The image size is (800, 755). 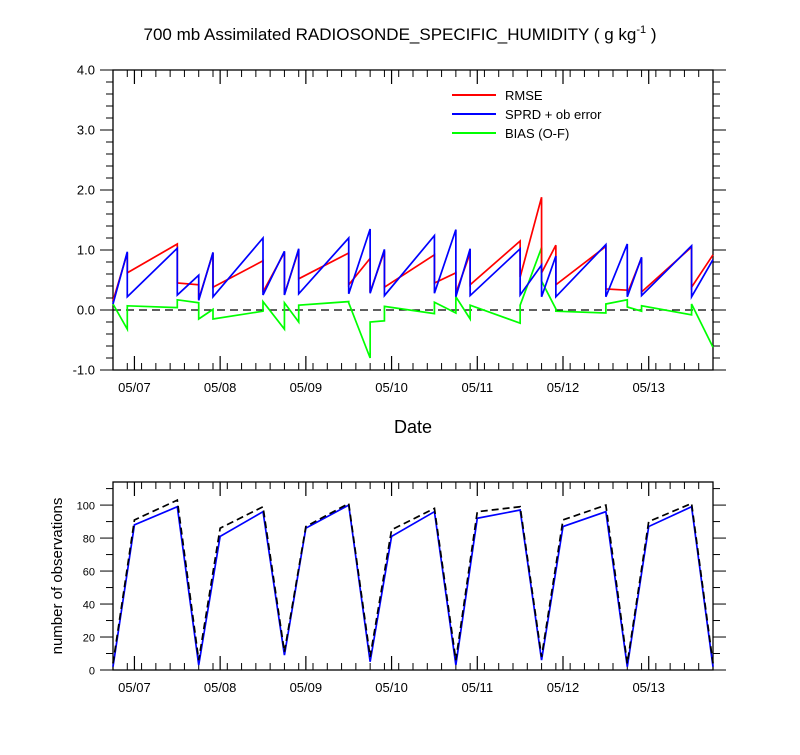 What do you see at coordinates (89, 540) in the screenshot?
I see `y-tick-label: 80` at bounding box center [89, 540].